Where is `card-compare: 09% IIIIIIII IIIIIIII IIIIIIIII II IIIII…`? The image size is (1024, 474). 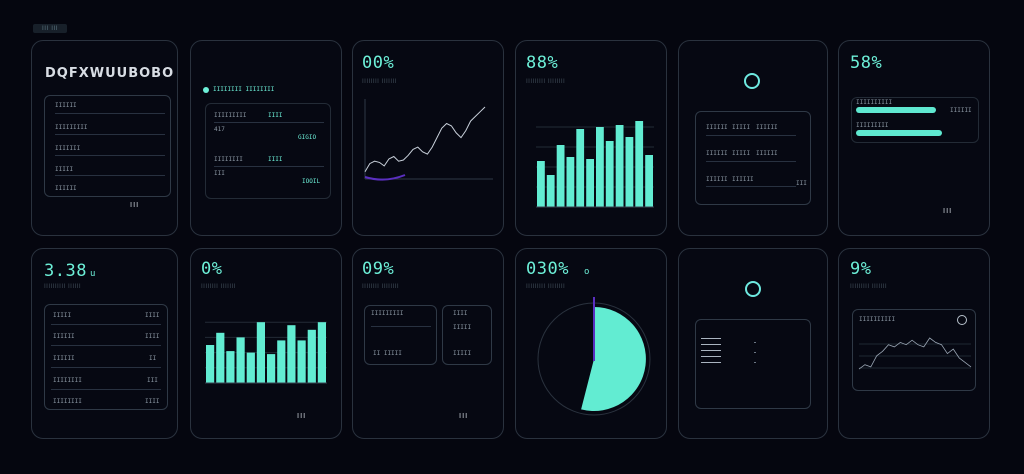
card-compare: 09% IIIIIIII IIIIIIII IIIIIIIII II IIIII… is located at coordinates (428, 343).